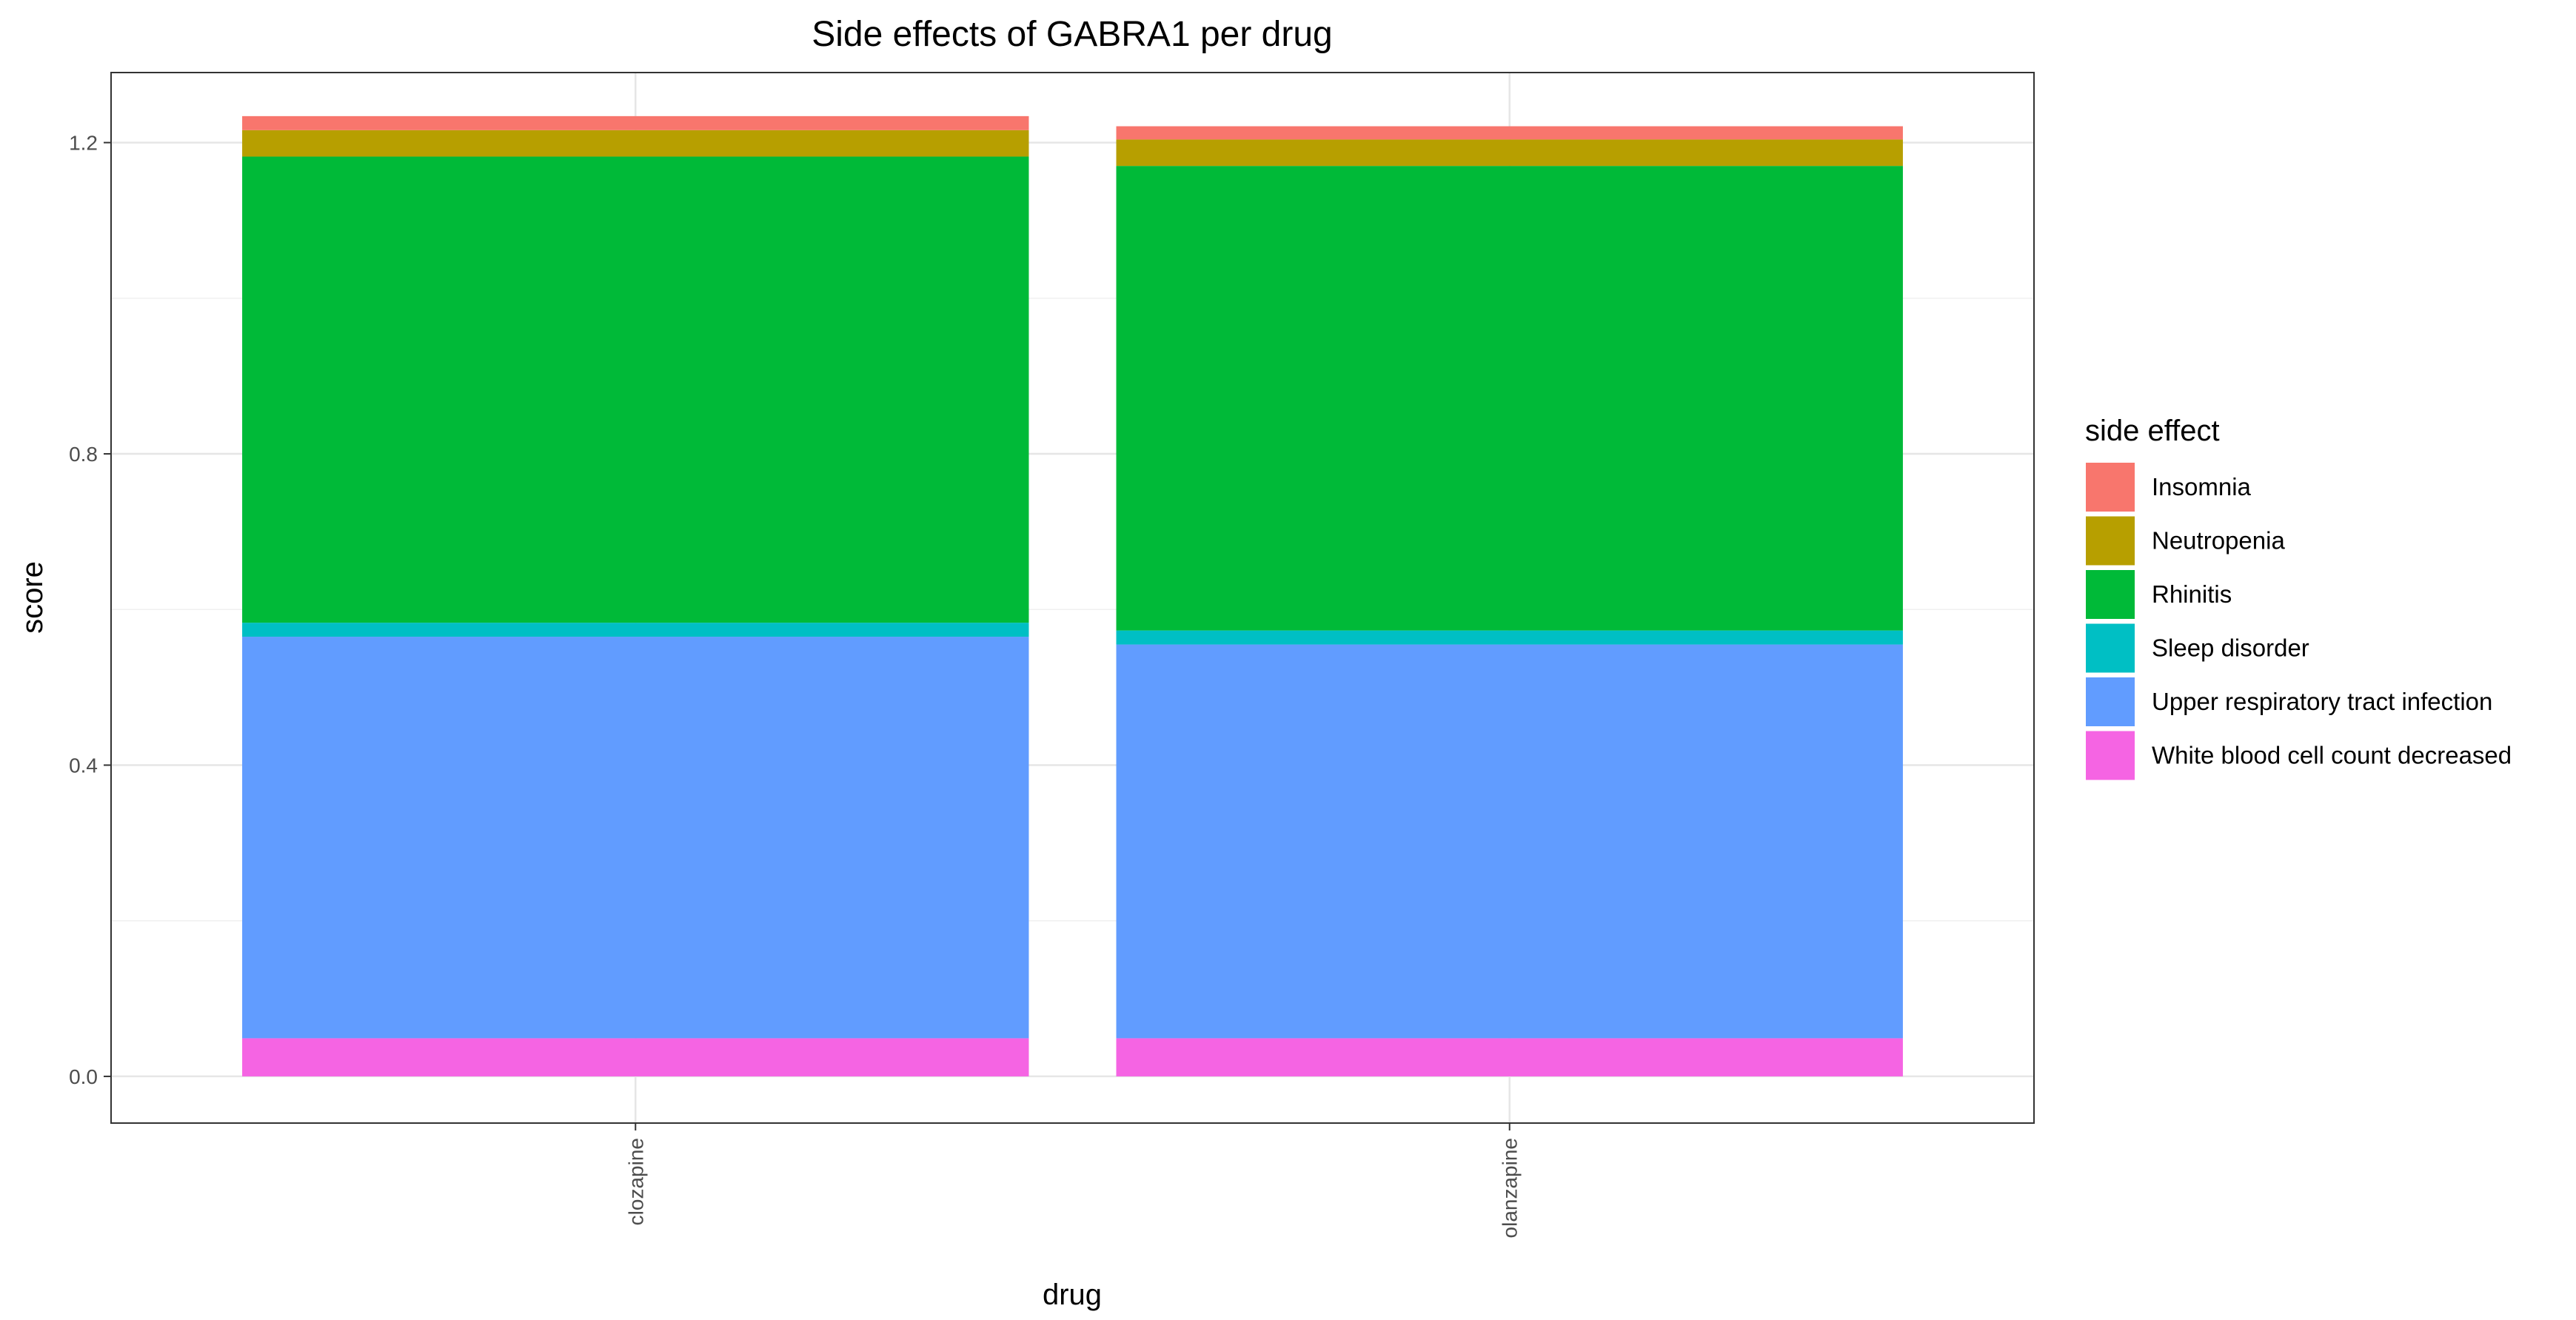  Describe the element at coordinates (1073, 1181) in the screenshot. I see `x-axis: clozapine olanzapine` at that location.